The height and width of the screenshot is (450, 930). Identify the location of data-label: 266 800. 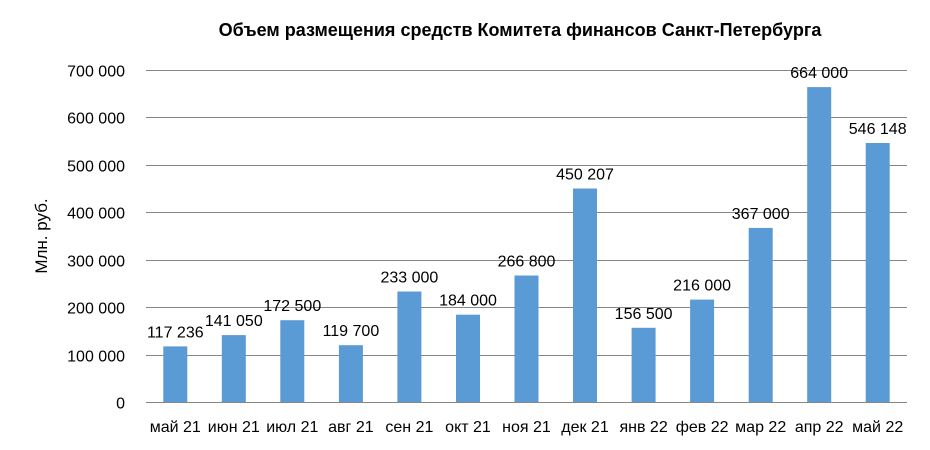
(527, 262).